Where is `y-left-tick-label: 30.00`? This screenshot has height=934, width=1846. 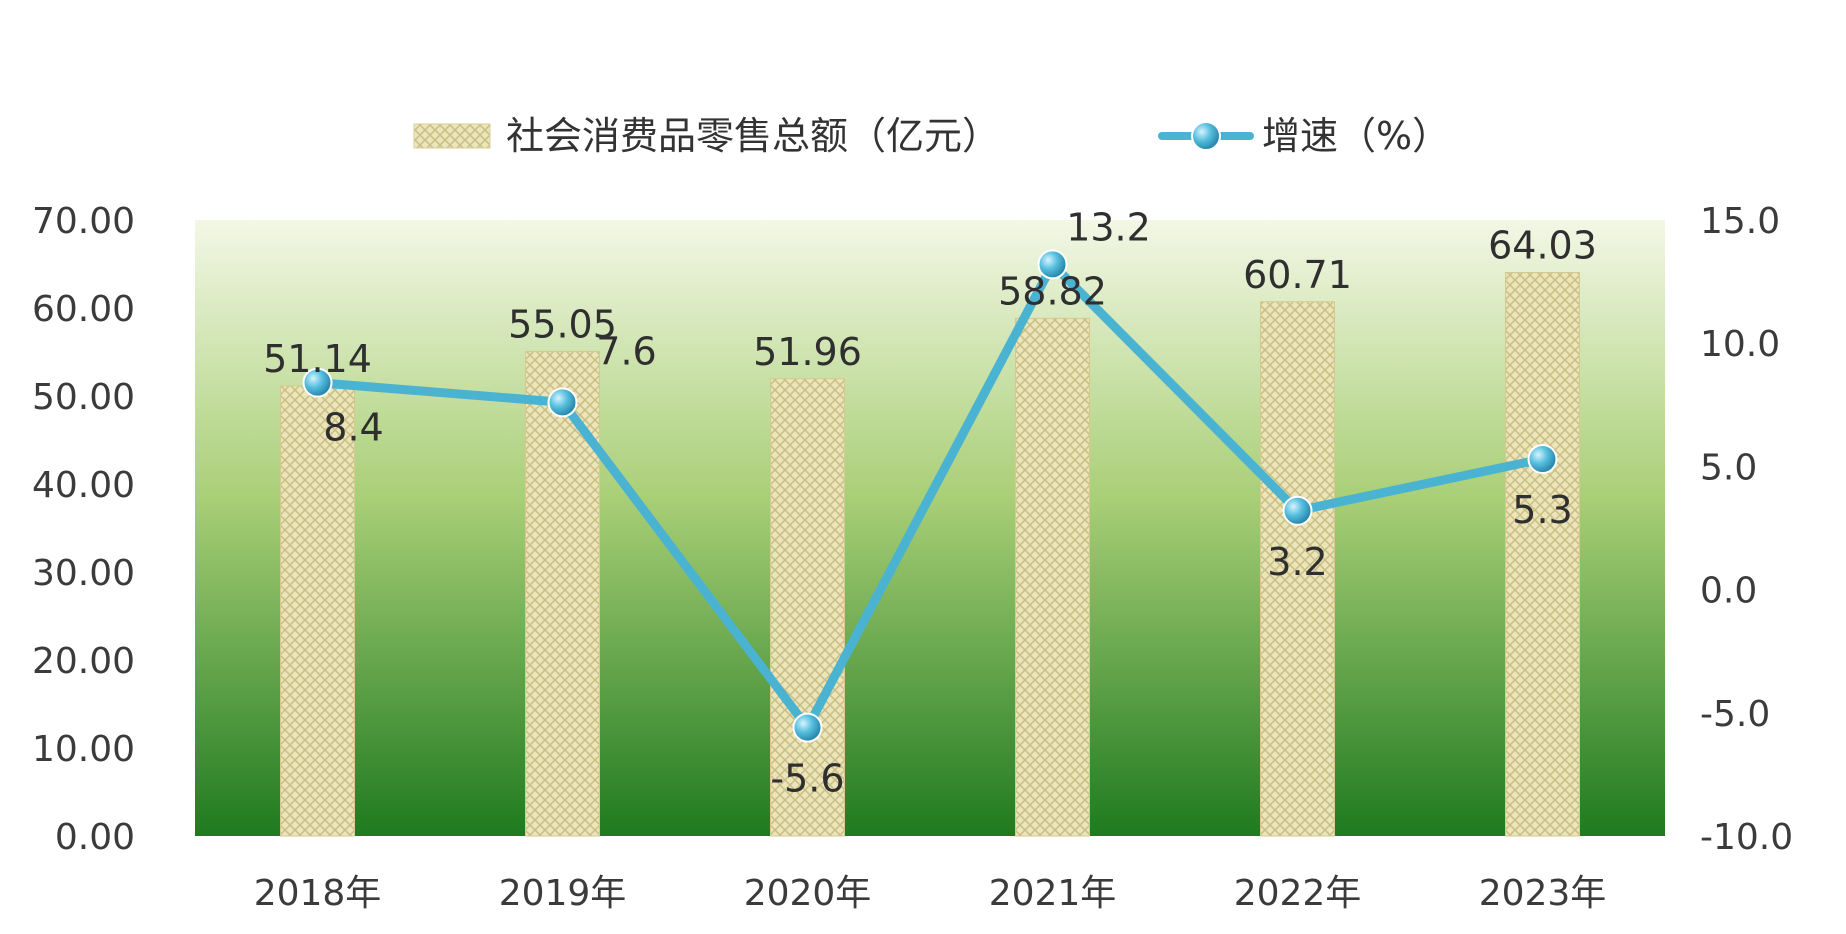
y-left-tick-label: 30.00 is located at coordinates (83, 573).